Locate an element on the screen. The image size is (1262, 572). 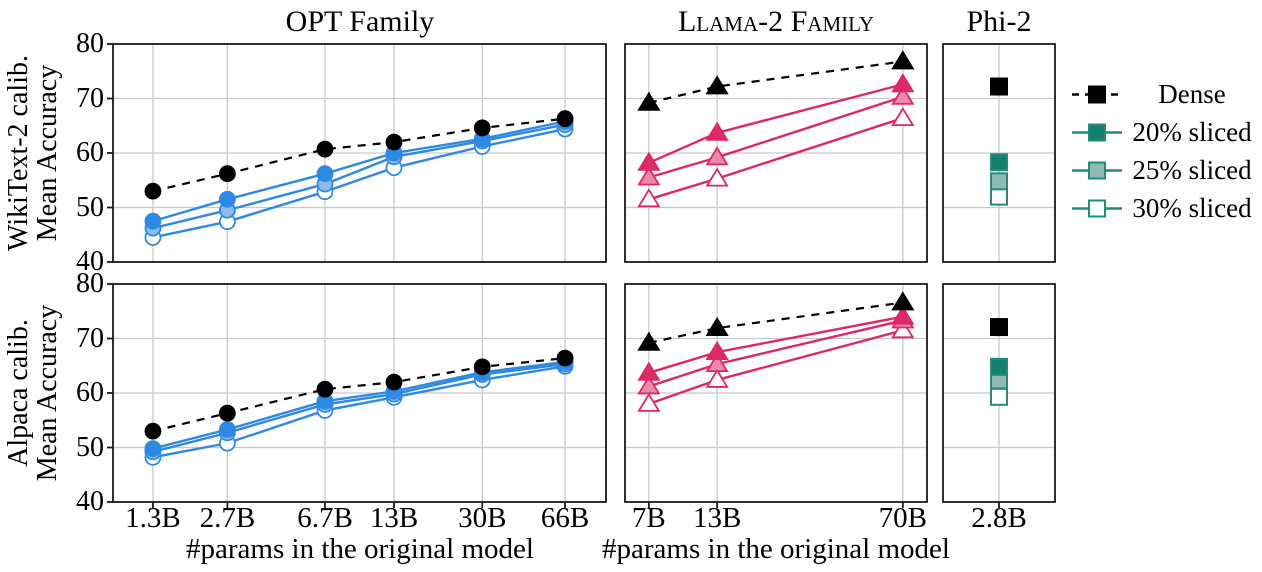
panel-title-phi: Phi-2 is located at coordinates (999, 21).